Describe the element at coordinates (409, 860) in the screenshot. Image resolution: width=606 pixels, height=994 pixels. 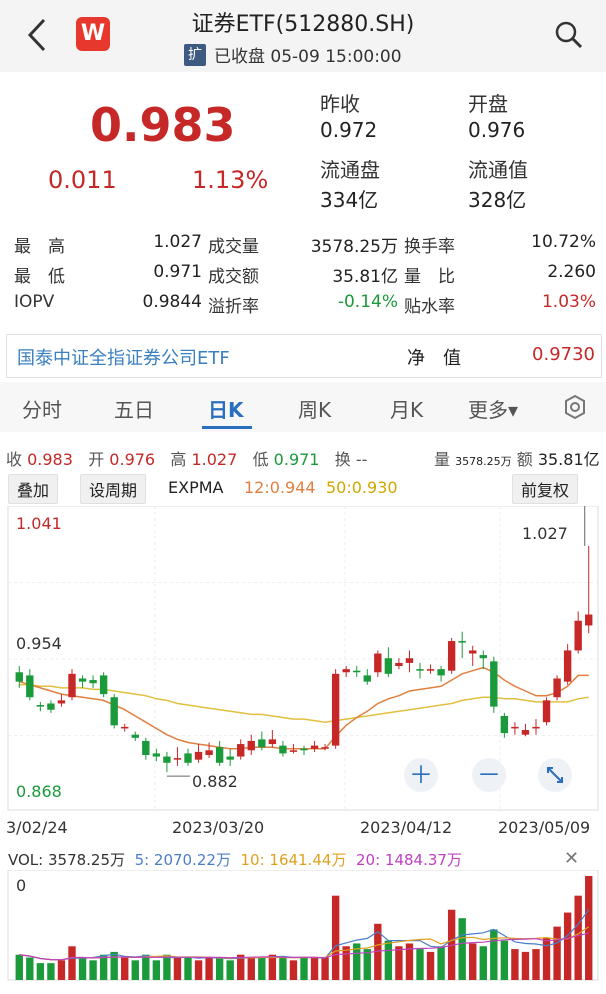
I see `vol-legend-ma20: 20: 1484.37万` at that location.